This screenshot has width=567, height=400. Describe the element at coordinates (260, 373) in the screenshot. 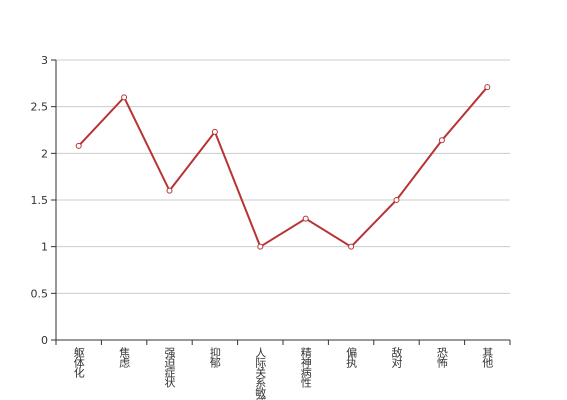

I see `x-tick-label: 人际关系敏感` at that location.